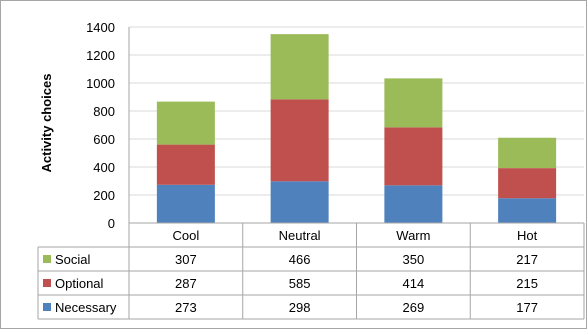  I want to click on table-value: 585, so click(300, 283).